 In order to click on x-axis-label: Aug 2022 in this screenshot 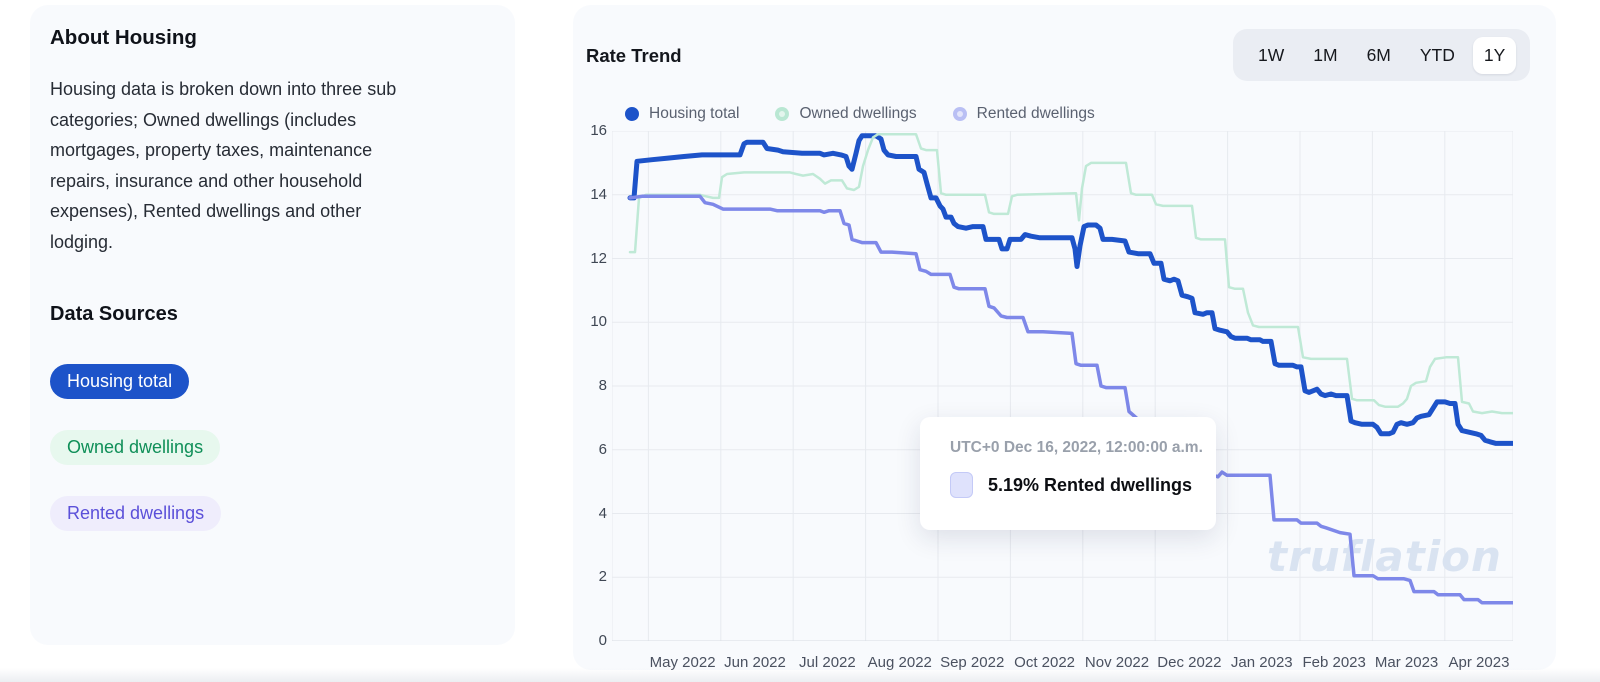, I will do `click(899, 662)`.